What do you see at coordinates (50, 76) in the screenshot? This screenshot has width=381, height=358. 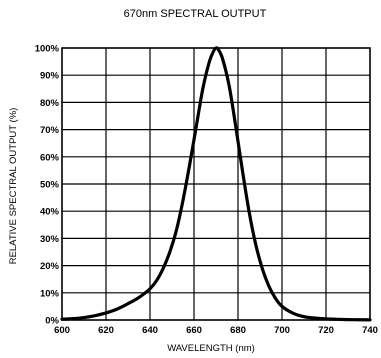 I see `y-tick-label: 90%` at bounding box center [50, 76].